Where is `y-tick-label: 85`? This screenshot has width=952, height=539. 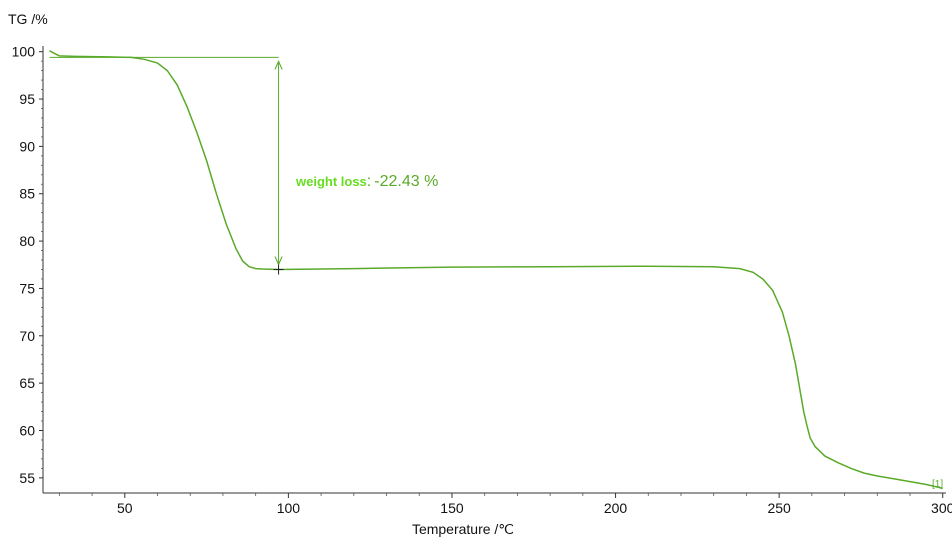 y-tick-label: 85 is located at coordinates (27, 194).